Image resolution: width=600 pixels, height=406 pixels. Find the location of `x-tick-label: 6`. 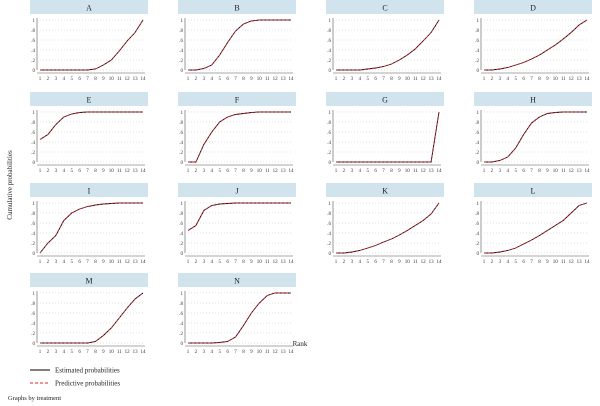

x-tick-label: 6 is located at coordinates (523, 262).